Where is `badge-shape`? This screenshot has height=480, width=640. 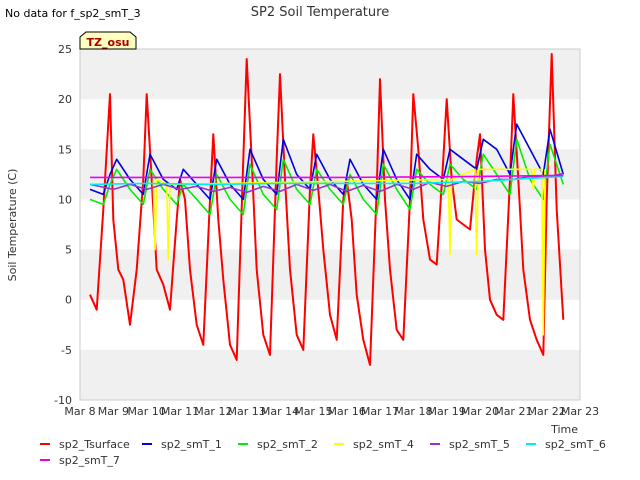
badge-shape is located at coordinates (108, 40).